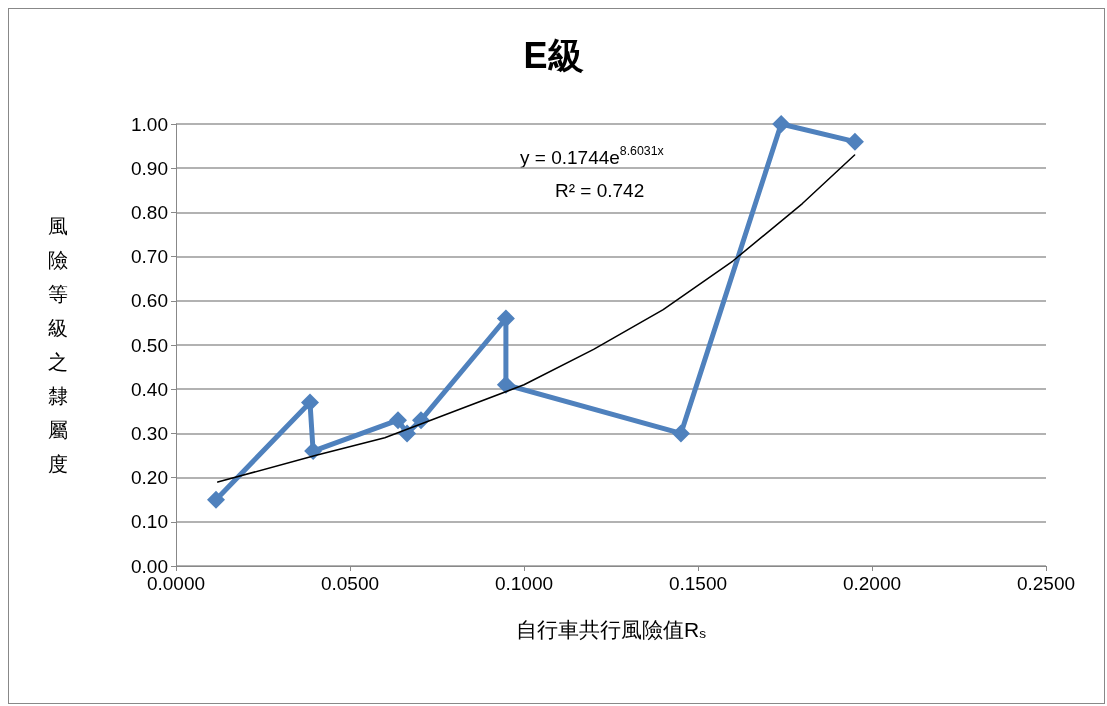 The image size is (1107, 706). What do you see at coordinates (149, 168) in the screenshot?
I see `y-tick-label: 0.90` at bounding box center [149, 168].